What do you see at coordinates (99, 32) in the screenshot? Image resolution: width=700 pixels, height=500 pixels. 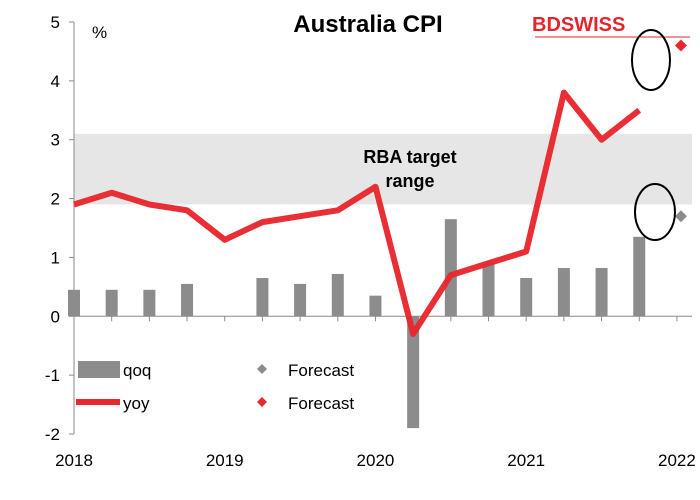 I see `unit-label: %` at bounding box center [99, 32].